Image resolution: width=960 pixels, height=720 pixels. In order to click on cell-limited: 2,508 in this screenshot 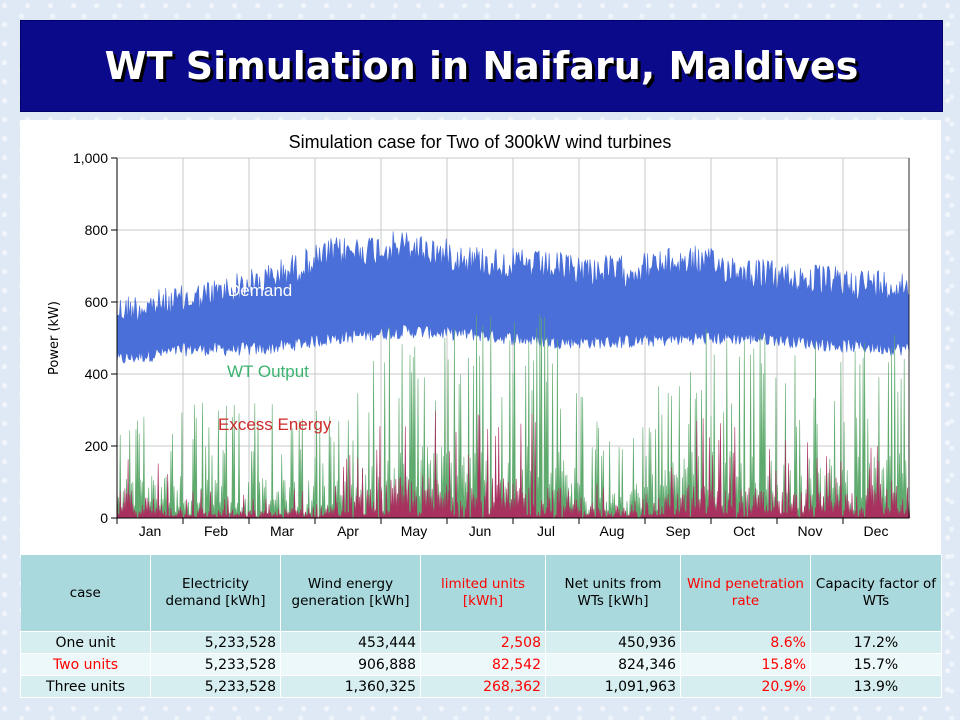, I will do `click(483, 642)`.